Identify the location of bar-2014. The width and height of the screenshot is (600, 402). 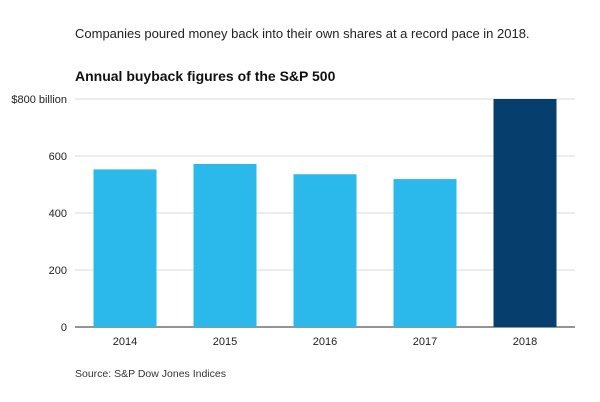
(125, 248).